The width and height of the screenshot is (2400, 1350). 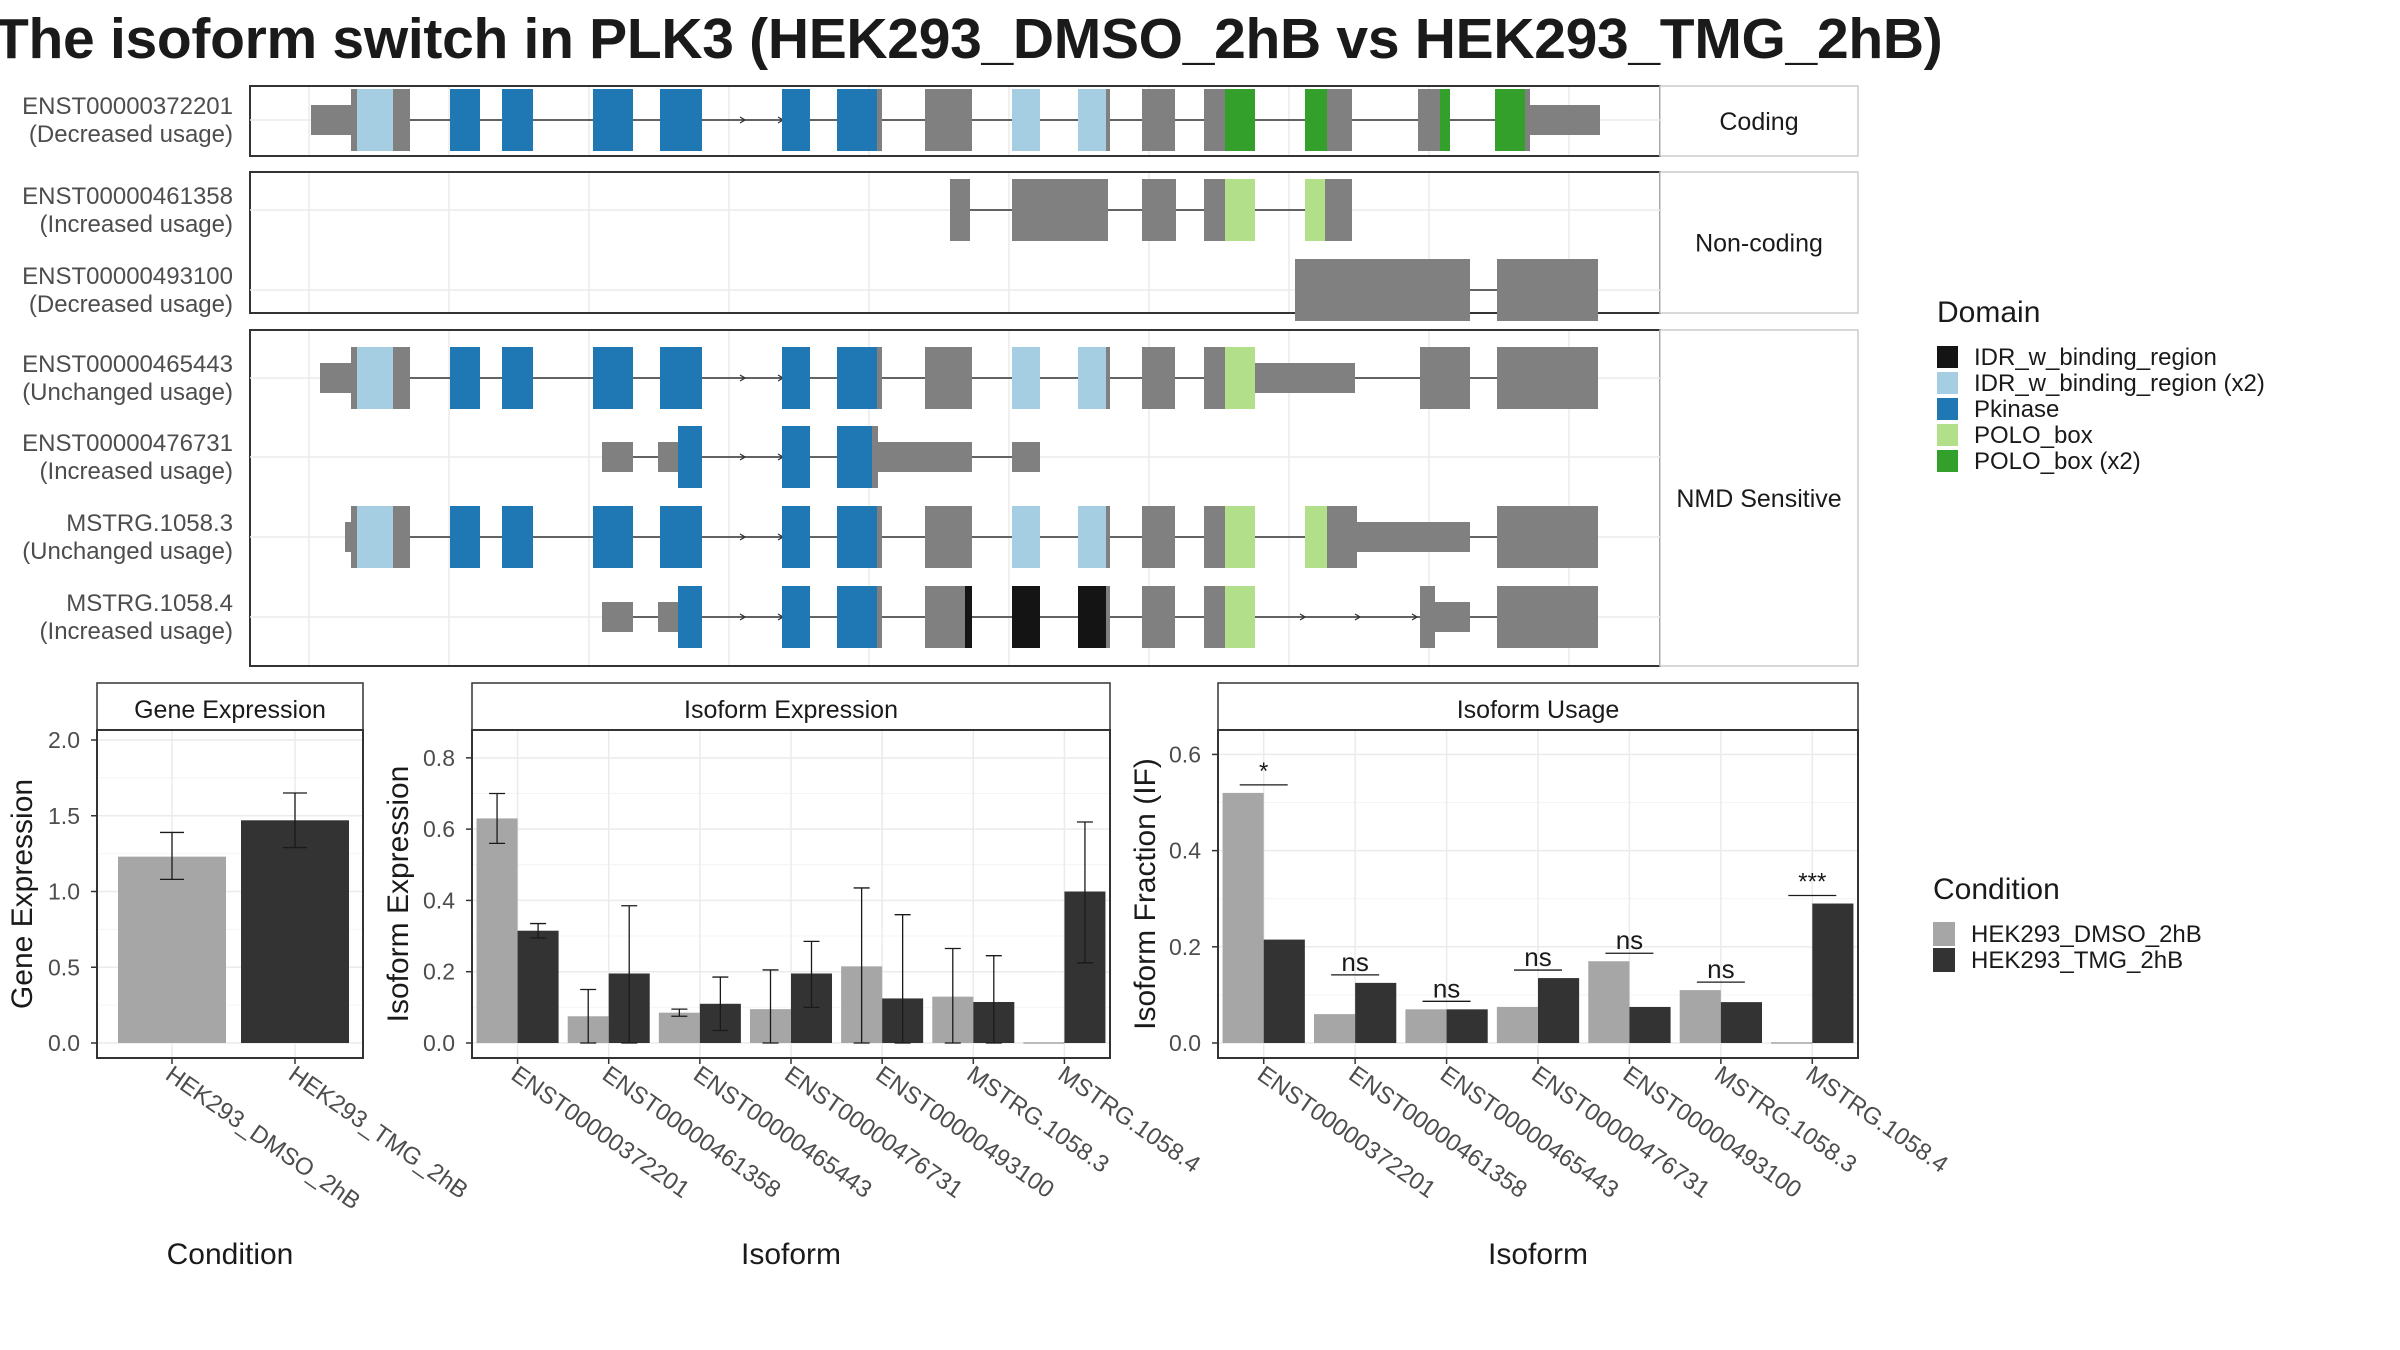 I want to click on isoform-id-label: MSTRG.1058.3, so click(x=149, y=523).